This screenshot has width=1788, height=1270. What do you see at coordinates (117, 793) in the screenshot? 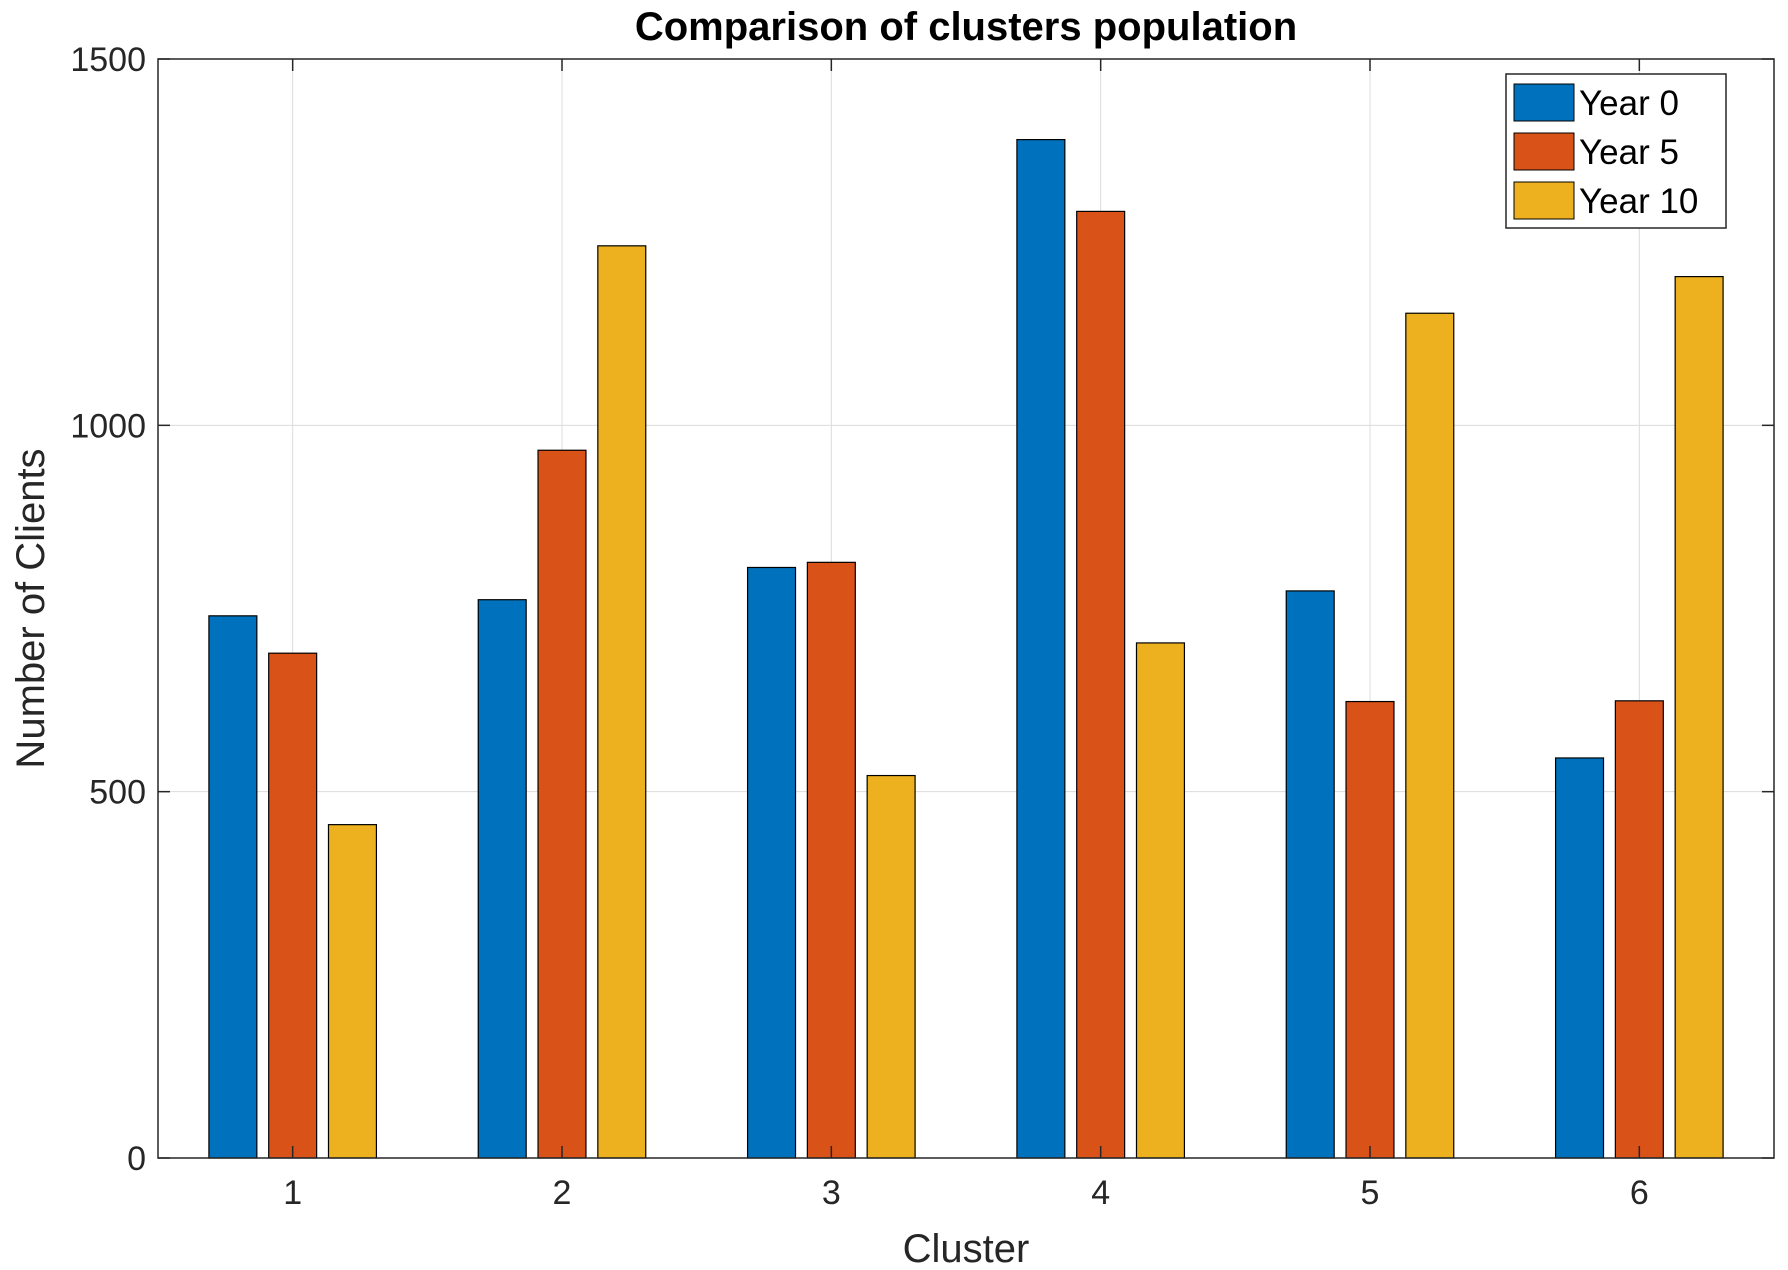
I see `y-tick-label: 500` at bounding box center [117, 793].